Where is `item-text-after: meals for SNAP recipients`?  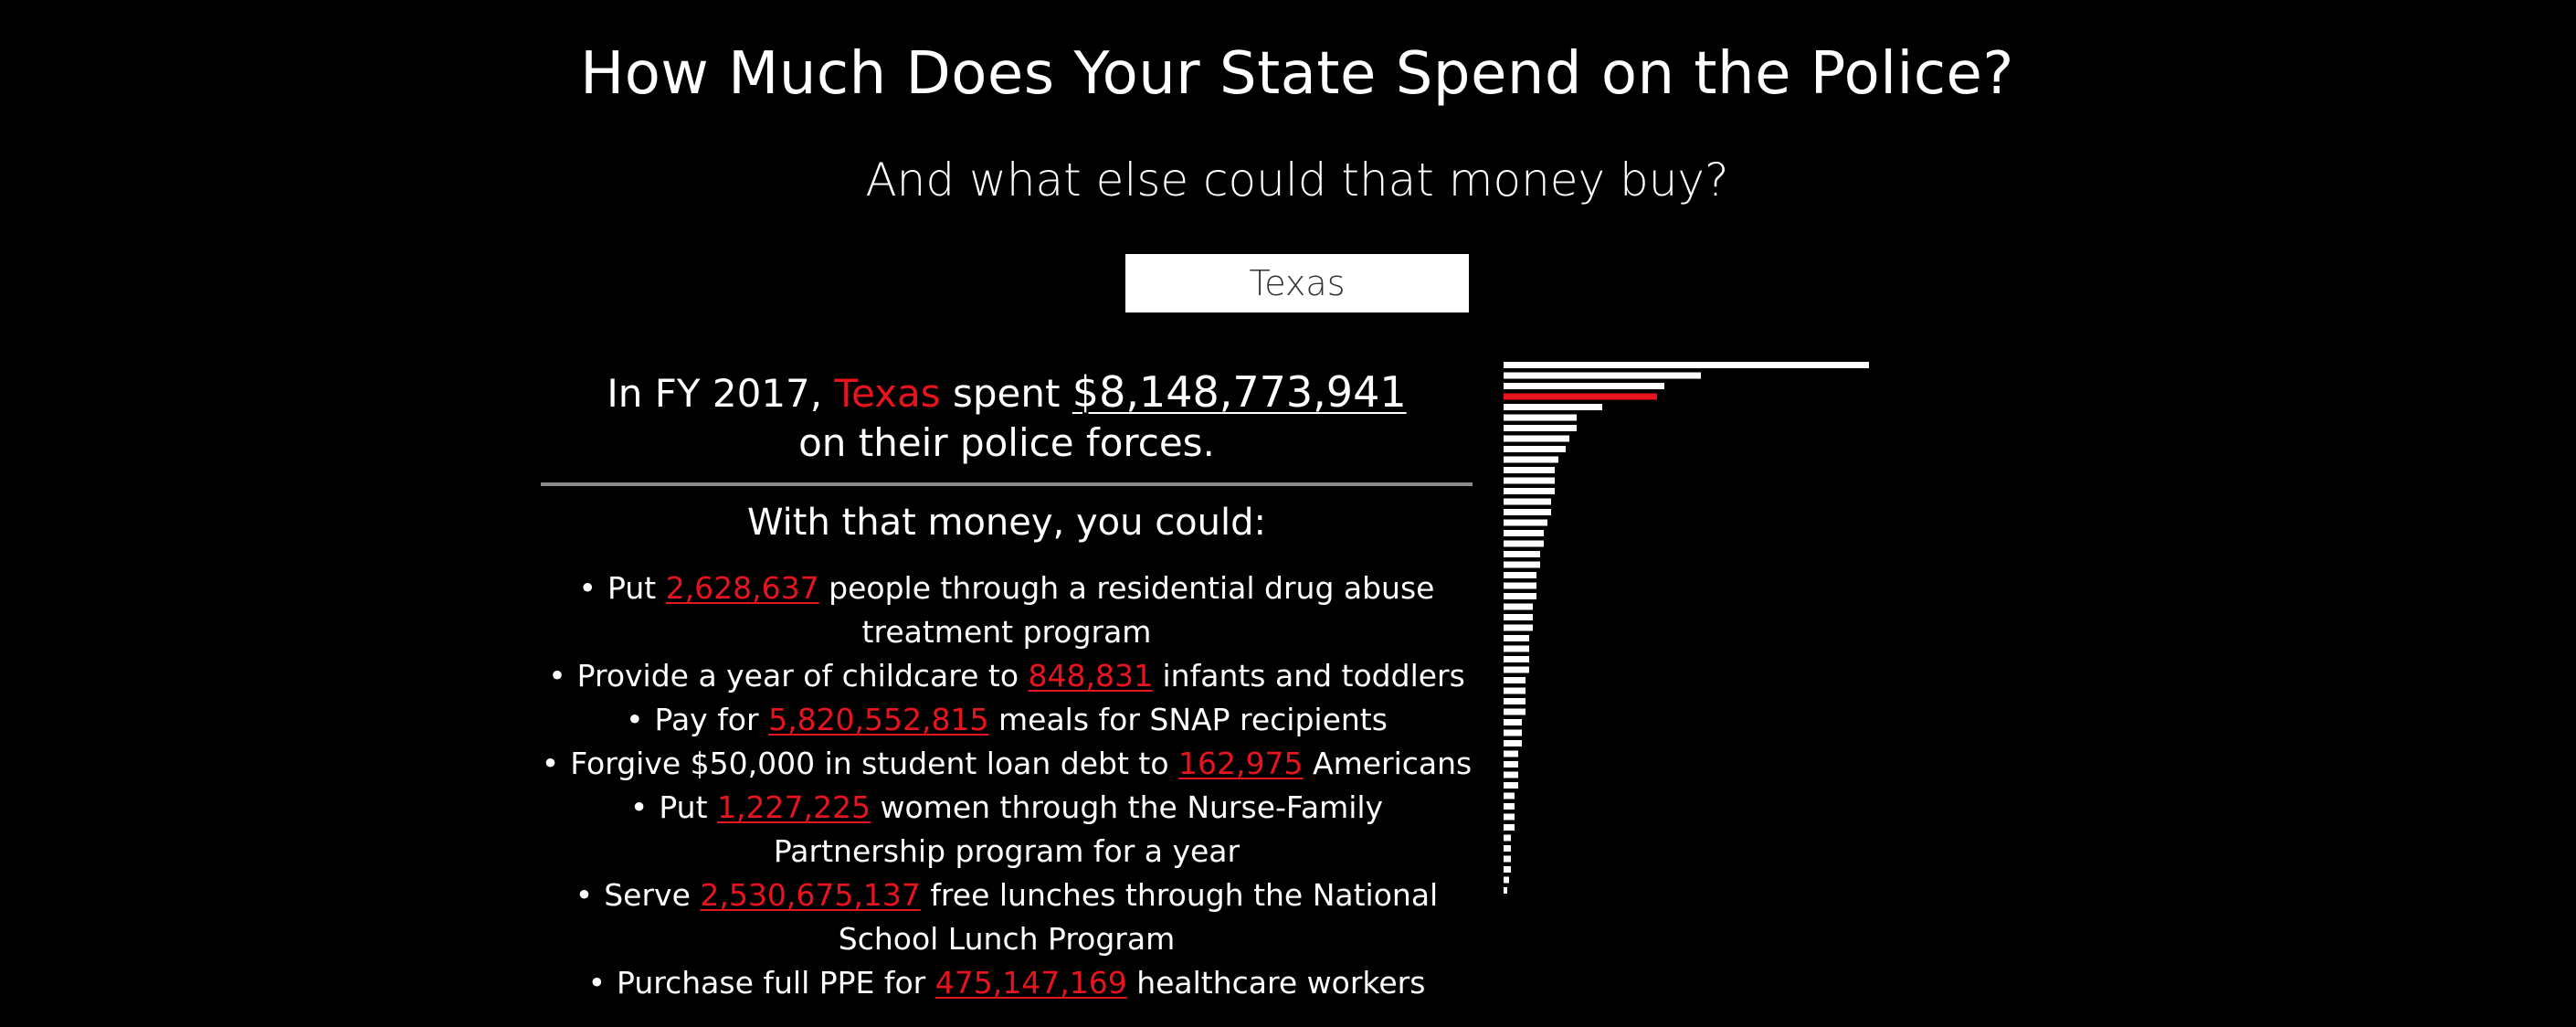 item-text-after: meals for SNAP recipients is located at coordinates (1193, 719).